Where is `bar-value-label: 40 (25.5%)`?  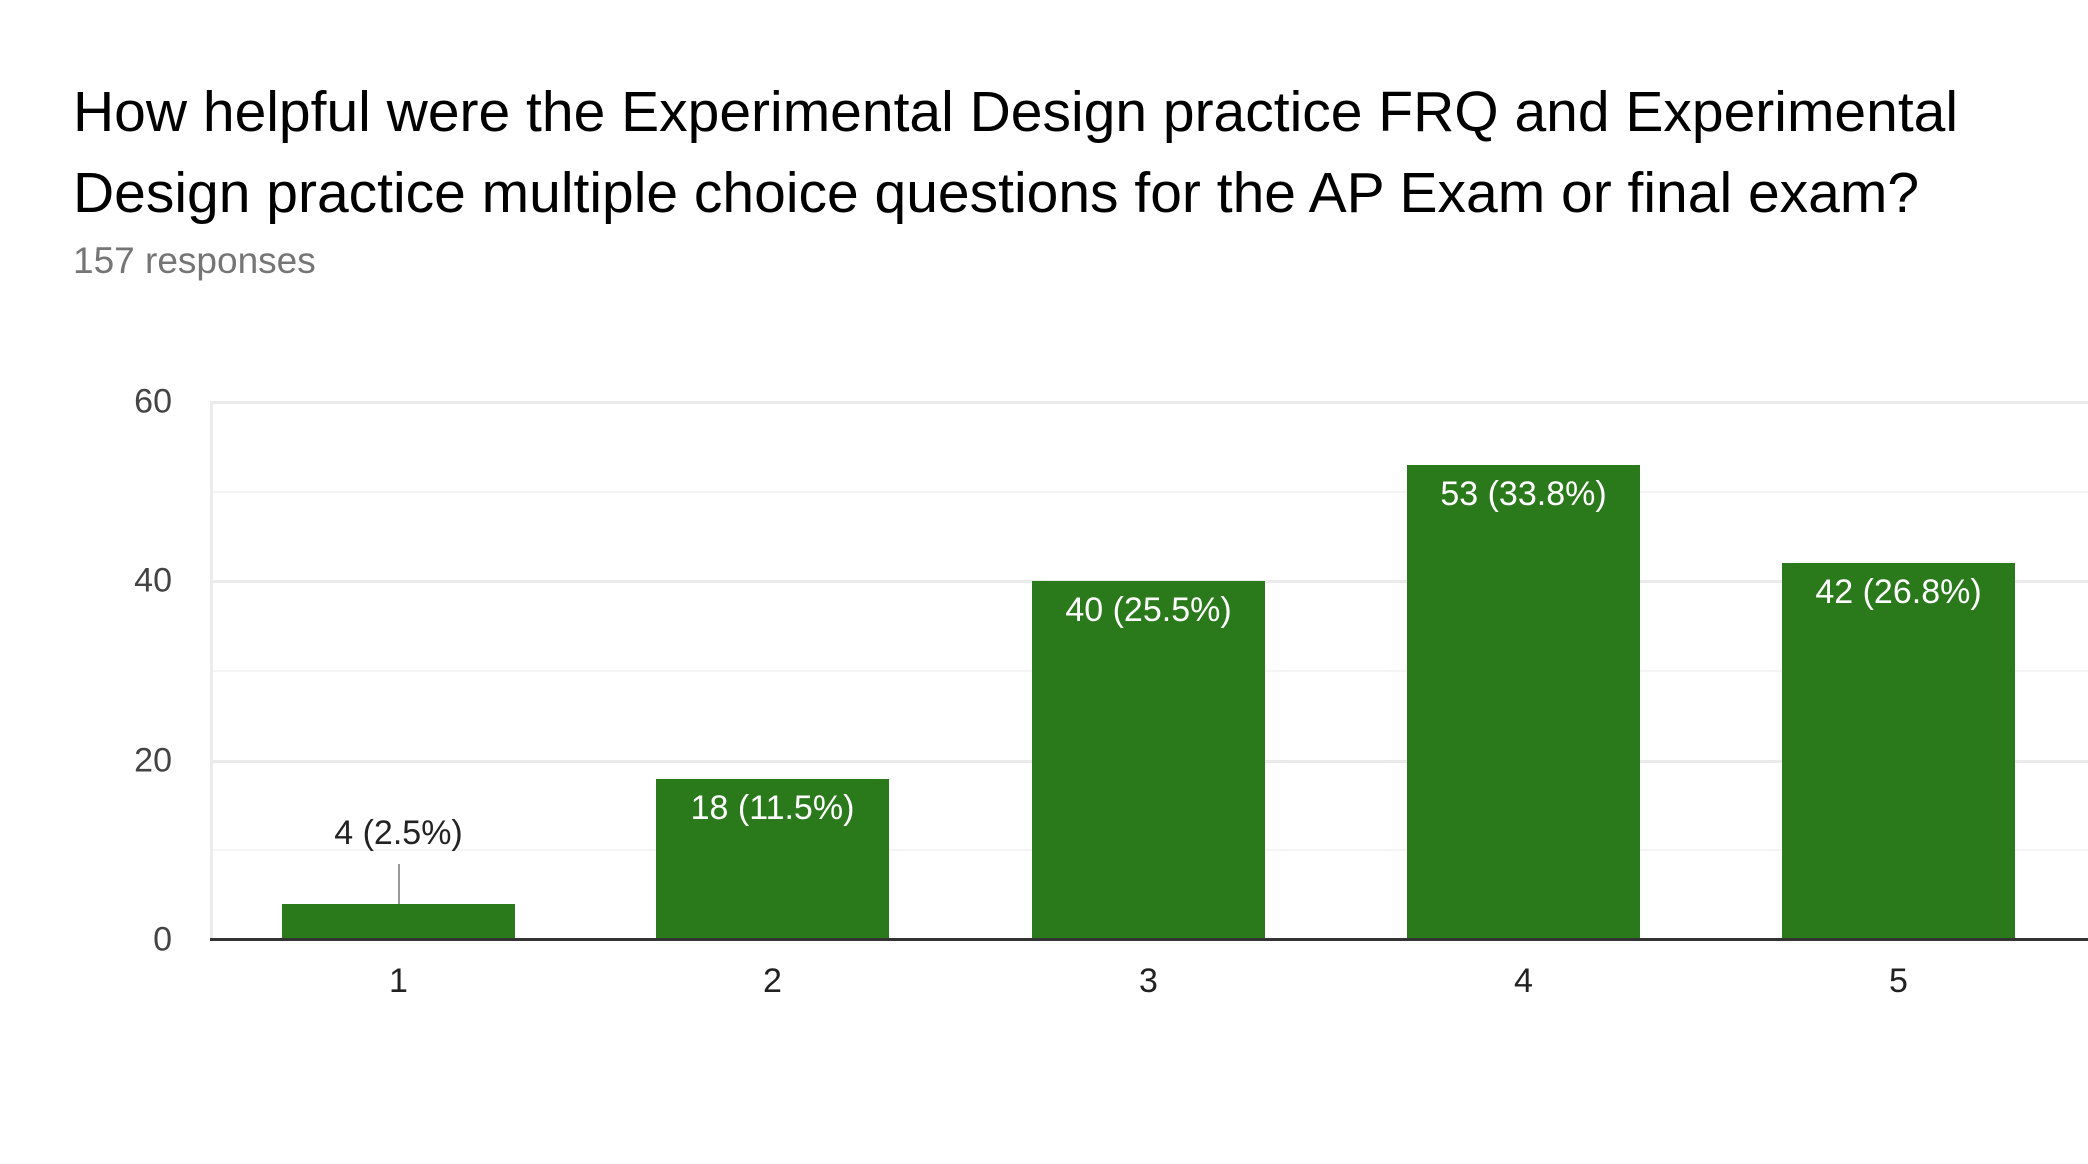
bar-value-label: 40 (25.5%) is located at coordinates (1148, 610).